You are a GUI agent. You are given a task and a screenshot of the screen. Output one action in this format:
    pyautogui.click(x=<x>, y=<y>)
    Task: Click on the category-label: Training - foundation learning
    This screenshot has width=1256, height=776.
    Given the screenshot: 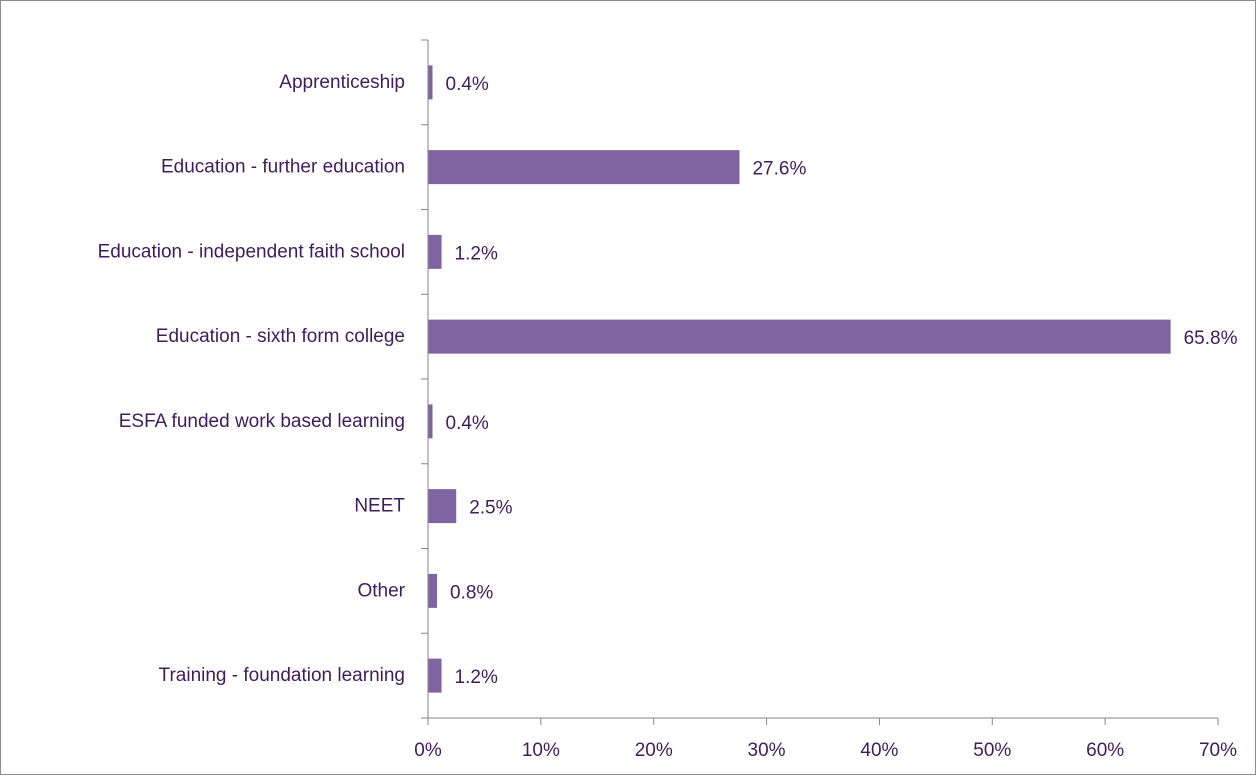 What is the action you would take?
    pyautogui.click(x=282, y=675)
    